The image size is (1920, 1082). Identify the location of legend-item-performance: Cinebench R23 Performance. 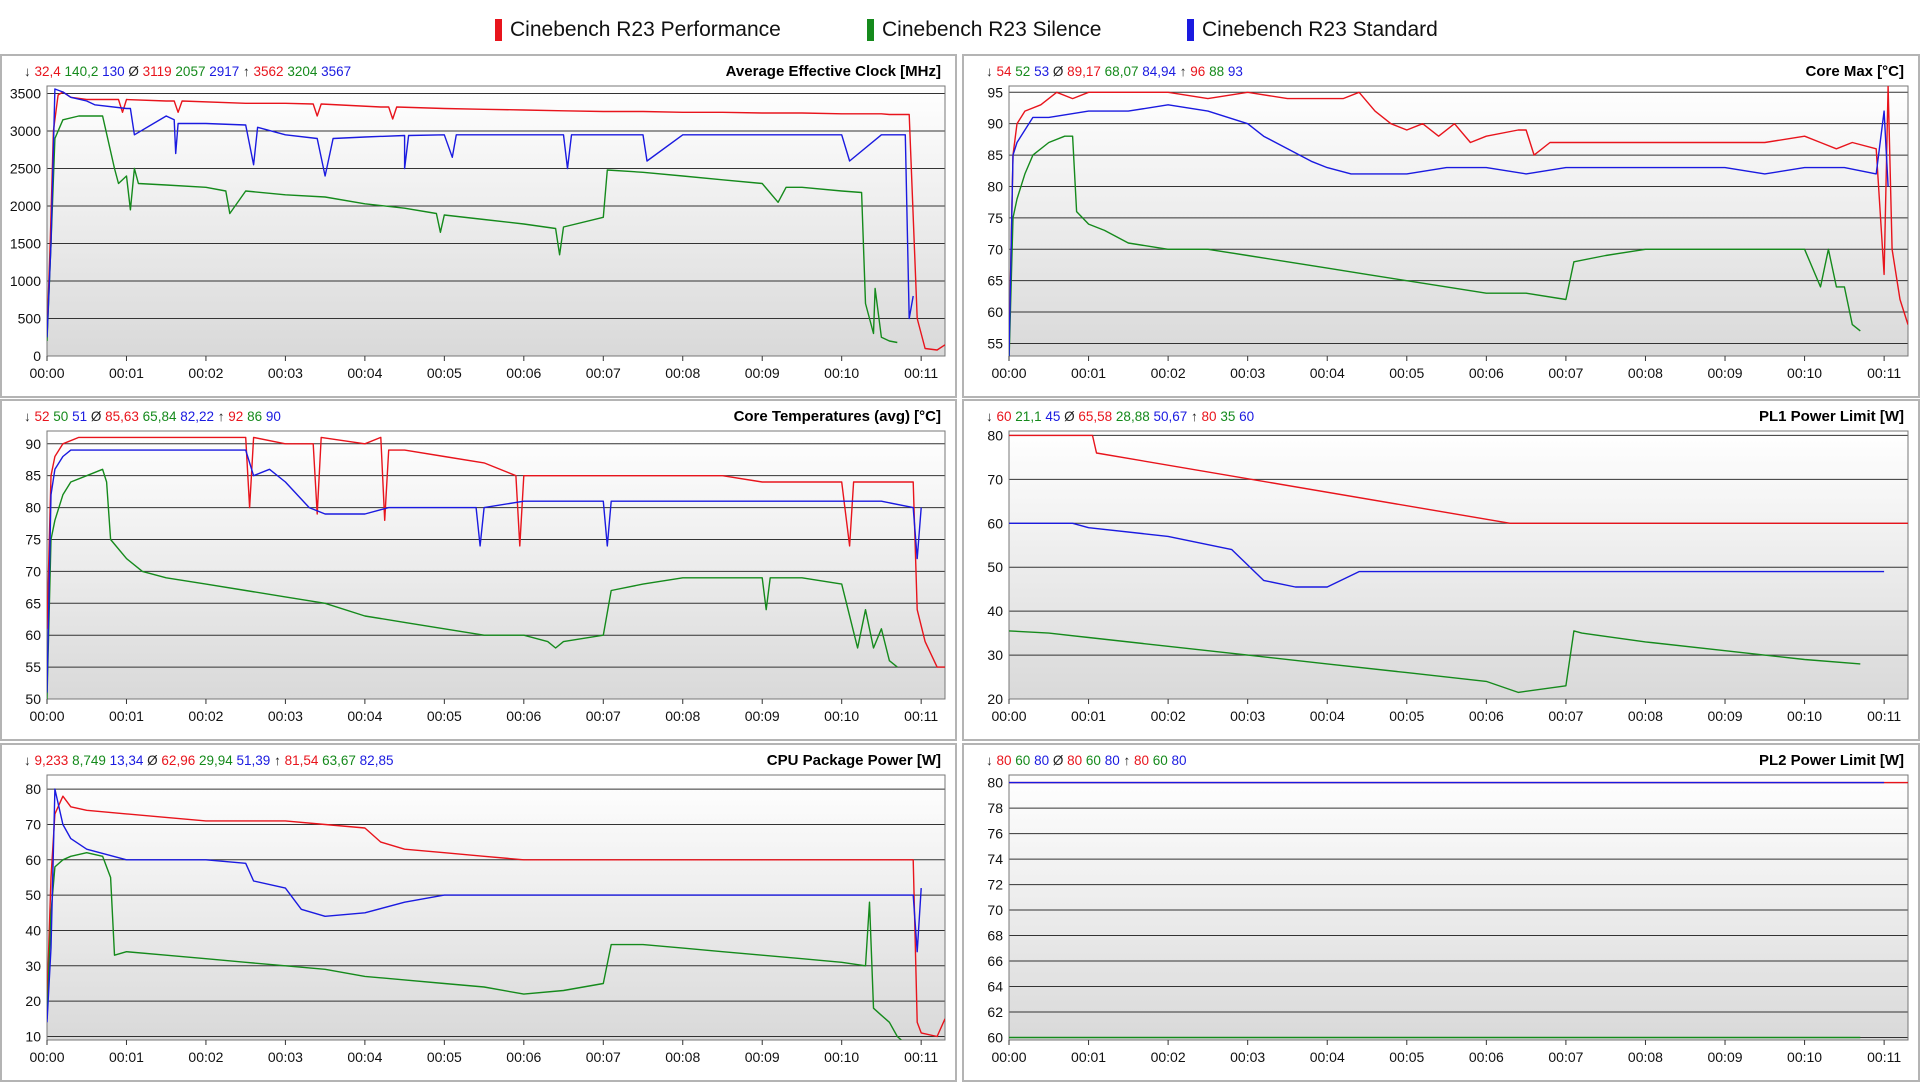
(638, 30).